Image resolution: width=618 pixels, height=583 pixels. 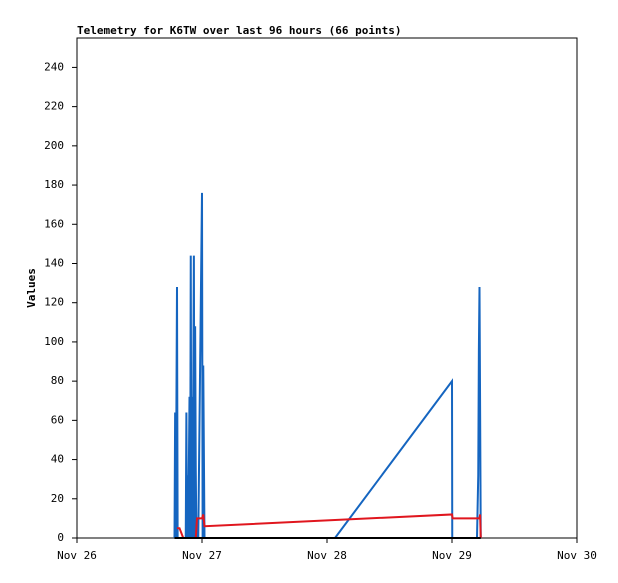 I want to click on x-tick-label: Nov 27, so click(x=202, y=555).